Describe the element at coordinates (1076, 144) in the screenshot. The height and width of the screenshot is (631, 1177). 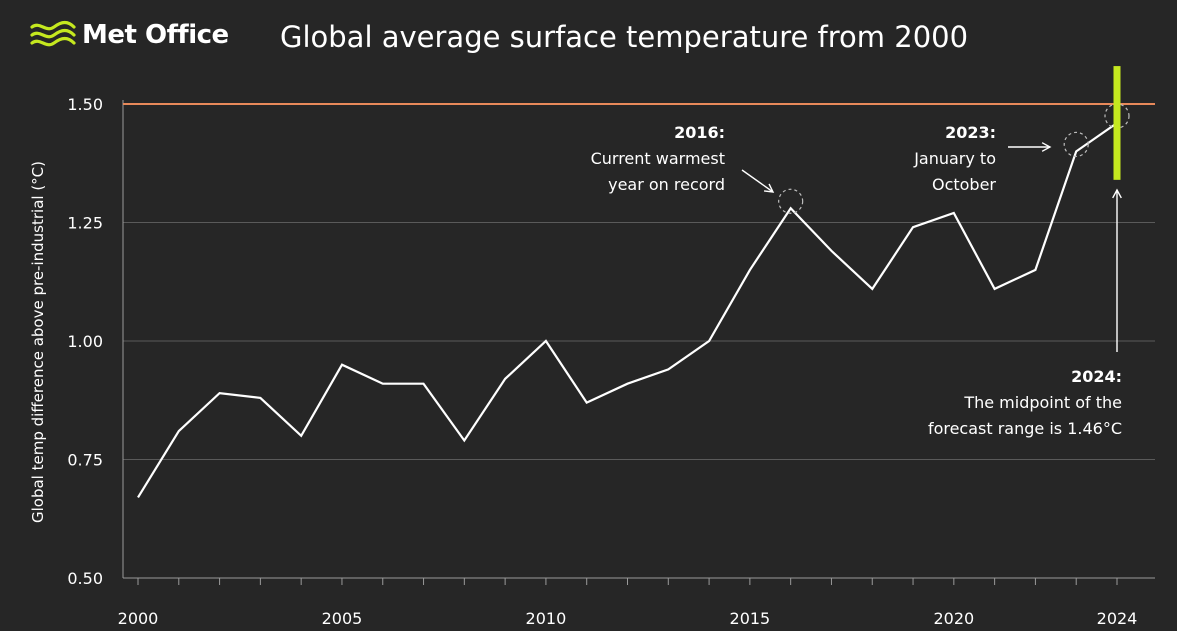
I see `highlight-circle-2023` at that location.